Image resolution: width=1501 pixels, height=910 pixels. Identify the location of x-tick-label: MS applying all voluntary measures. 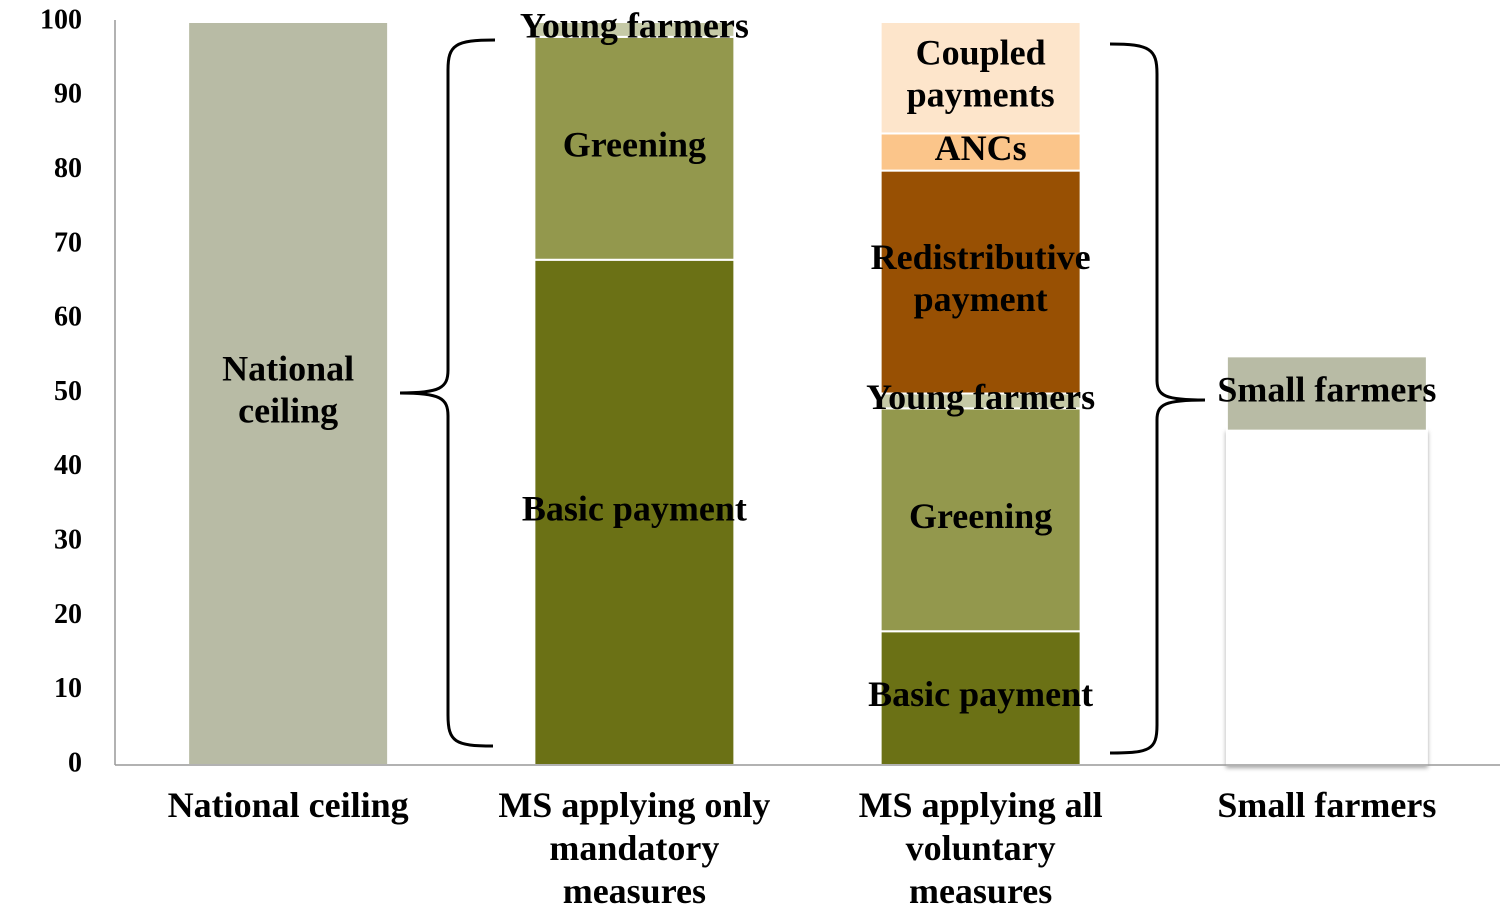
(981, 847).